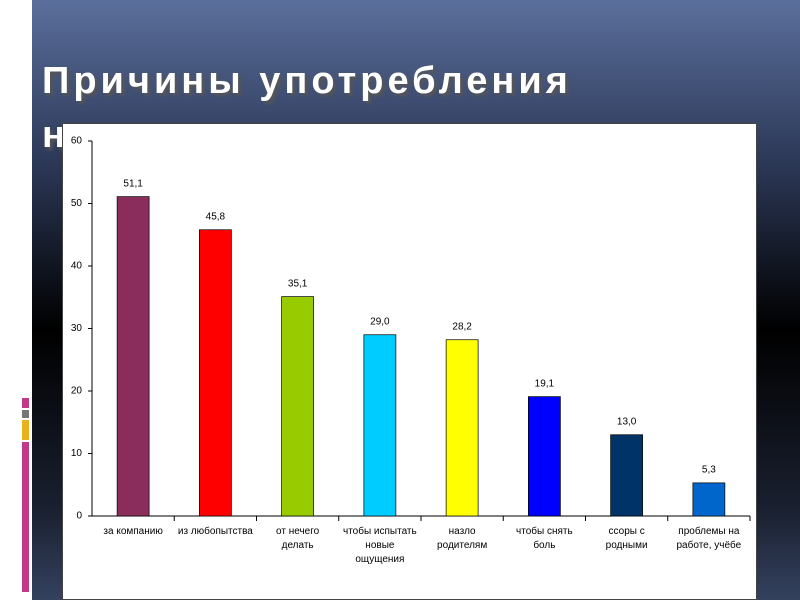 This screenshot has width=800, height=600. What do you see at coordinates (298, 538) in the screenshot?
I see `x-tick-label: от нечего делать` at bounding box center [298, 538].